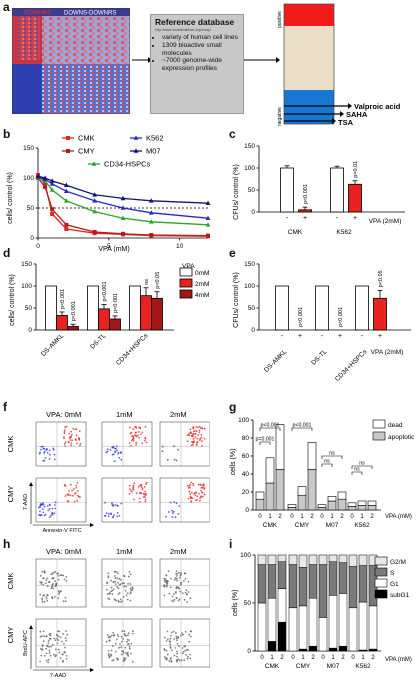  Describe the element at coordinates (183, 30) in the screenshot. I see `reference-url: http://www.broadinstitute.org/cmap/` at that location.